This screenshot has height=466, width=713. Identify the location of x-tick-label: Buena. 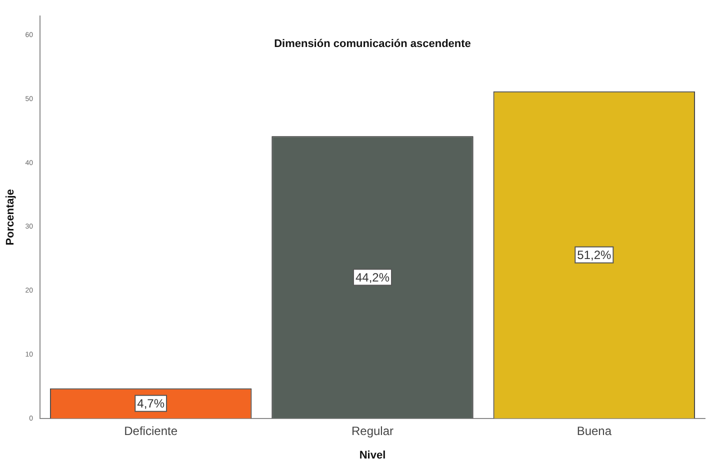
(594, 431).